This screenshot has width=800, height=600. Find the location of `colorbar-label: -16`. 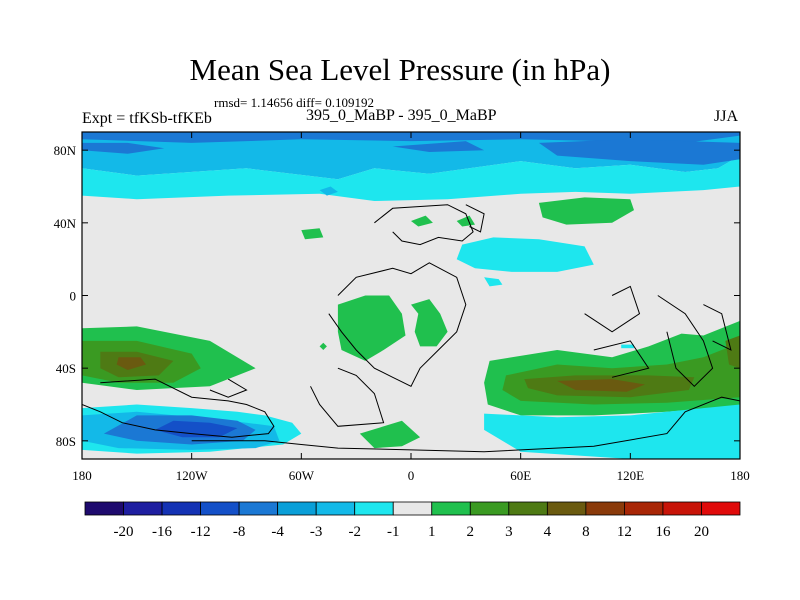

colorbar-label: -16 is located at coordinates (162, 532).